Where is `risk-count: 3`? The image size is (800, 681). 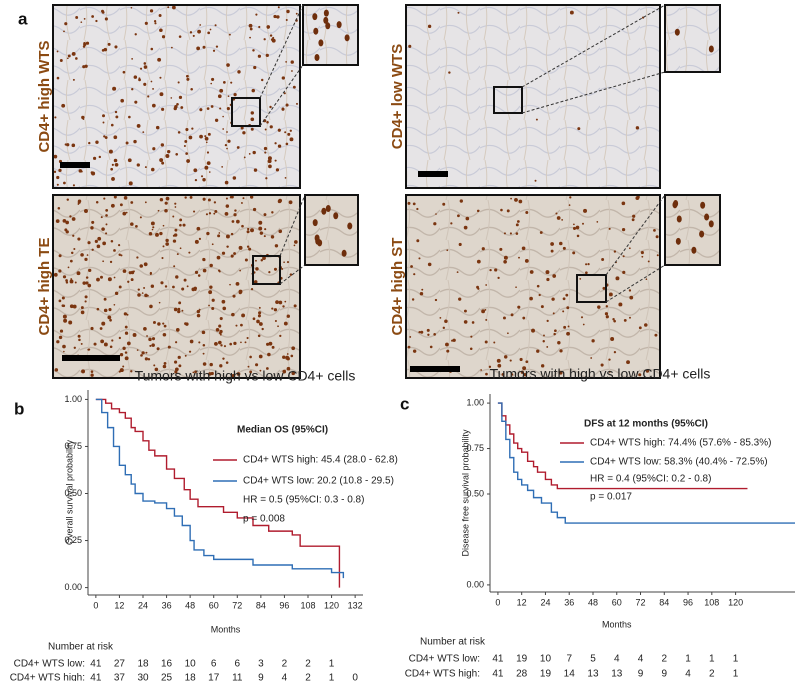
risk-count: 3 is located at coordinates (261, 664).